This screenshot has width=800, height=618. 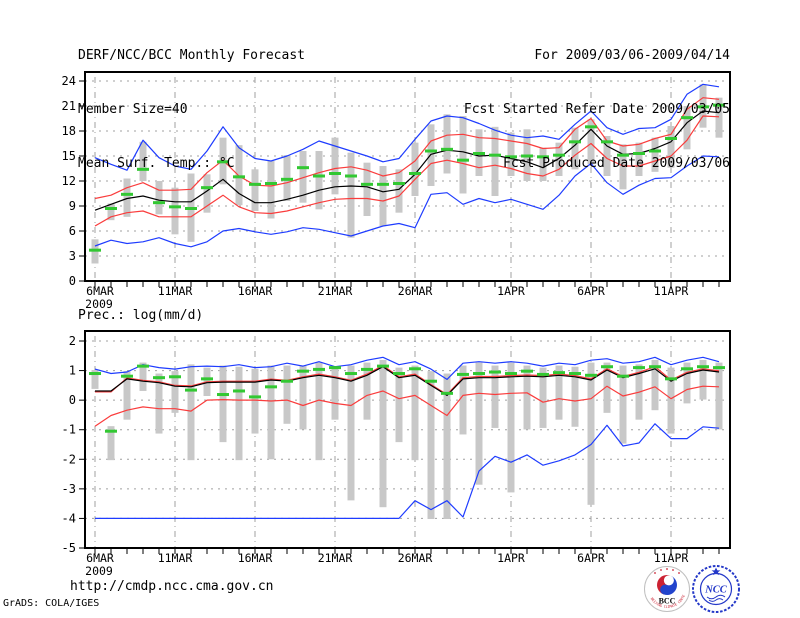 I want to click on svg-text: 9, so click(x=72, y=206).